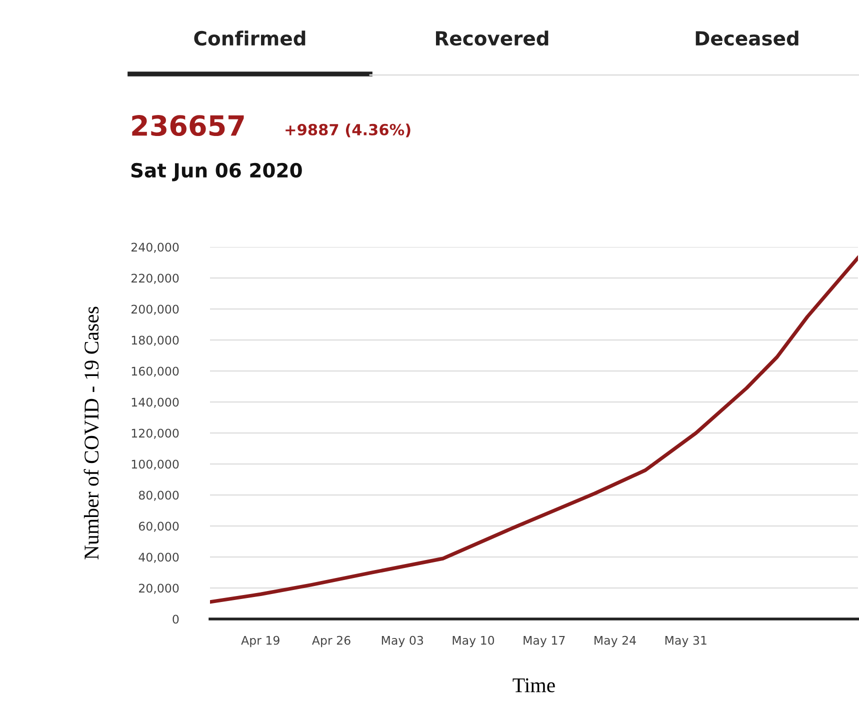  What do you see at coordinates (685, 642) in the screenshot?
I see `x-tick-label: May 31` at bounding box center [685, 642].